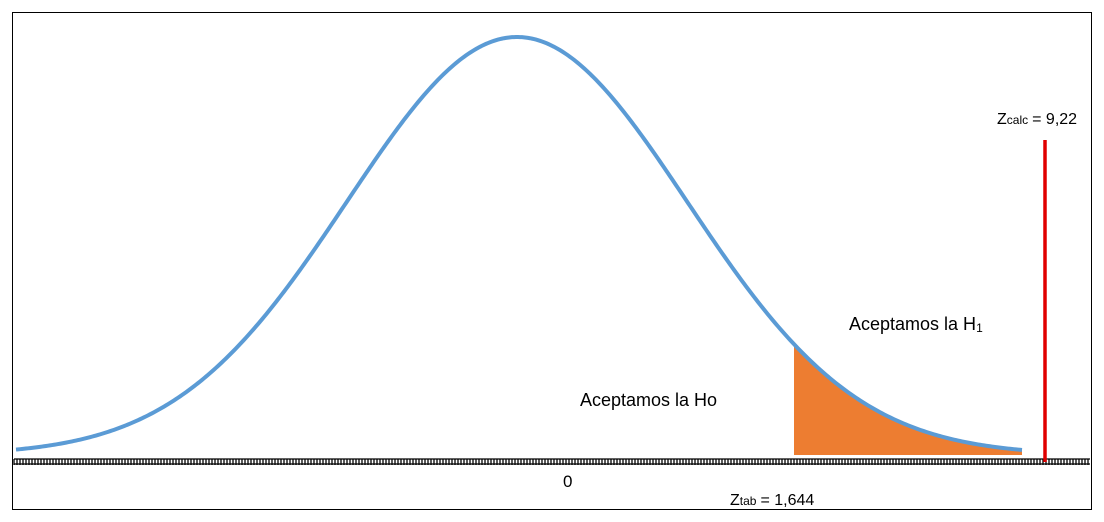  What do you see at coordinates (735, 500) in the screenshot?
I see `z-tab-symbol: Z` at bounding box center [735, 500].